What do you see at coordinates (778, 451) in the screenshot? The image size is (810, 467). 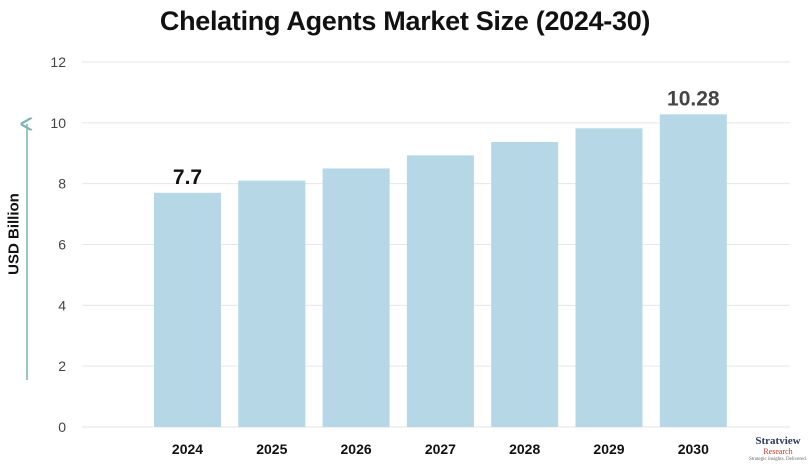 I see `logo-sub: Research` at bounding box center [778, 451].